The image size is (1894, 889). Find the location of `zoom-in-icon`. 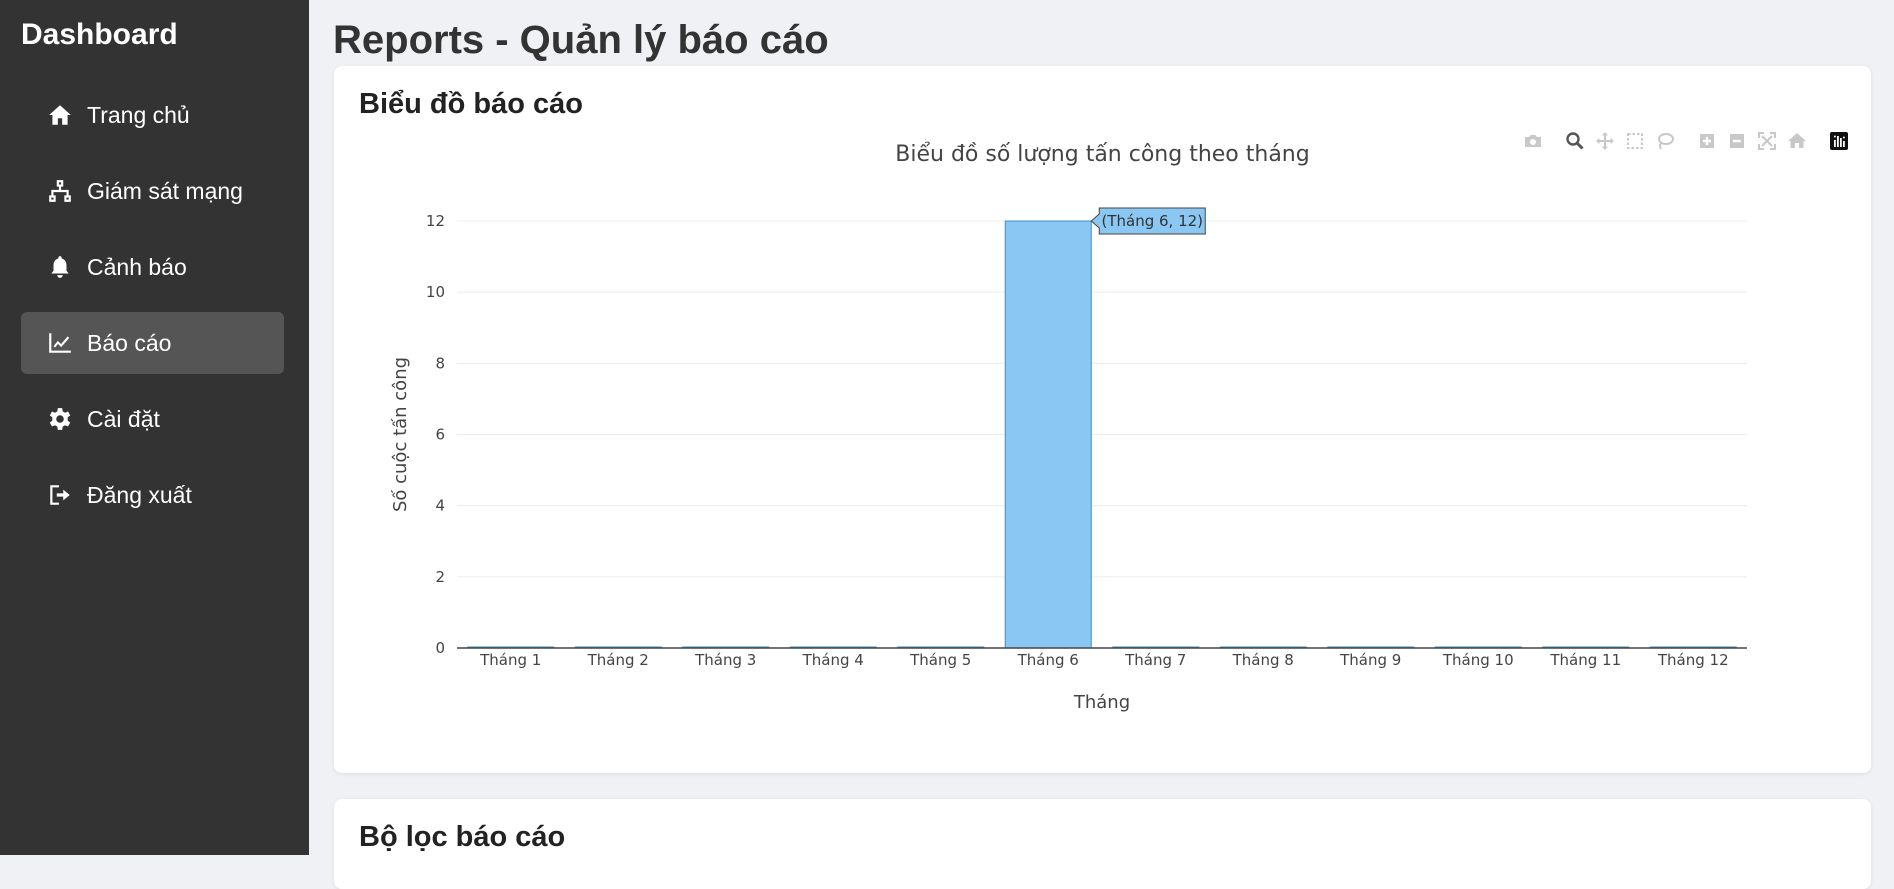

zoom-in-icon is located at coordinates (1707, 141).